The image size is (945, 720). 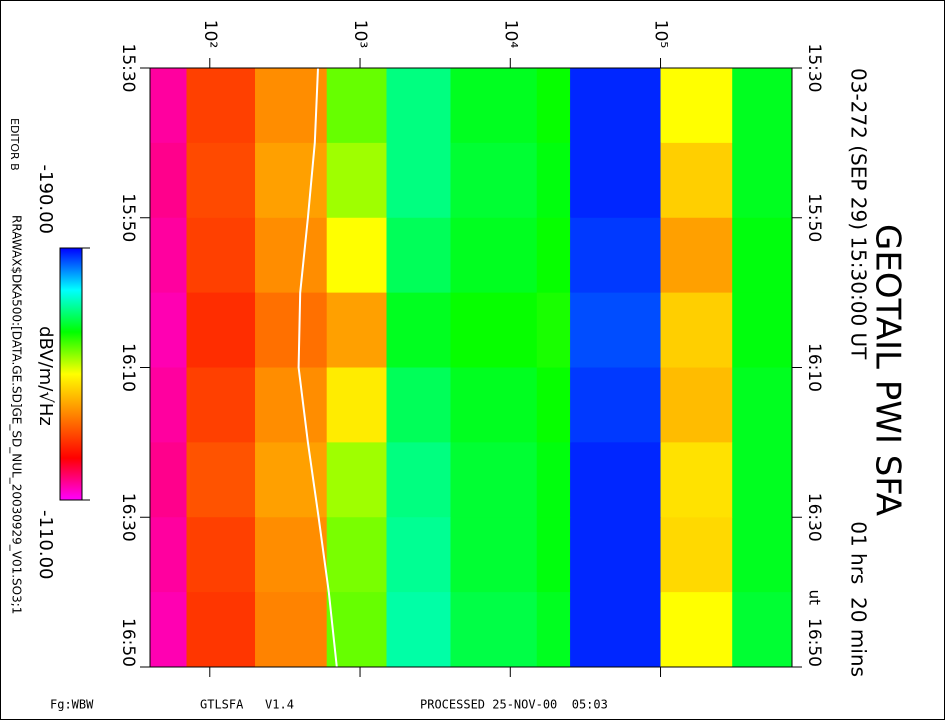 What do you see at coordinates (859, 214) in the screenshot?
I see `chart-subtitle: 03-272 (SEP 29) 15:30:00 UT` at bounding box center [859, 214].